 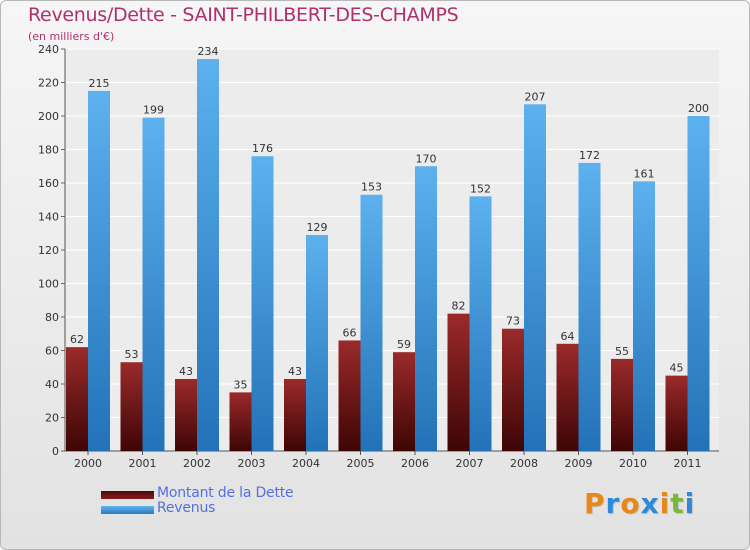 What do you see at coordinates (535, 96) in the screenshot?
I see `data-label-revenus: 207` at bounding box center [535, 96].